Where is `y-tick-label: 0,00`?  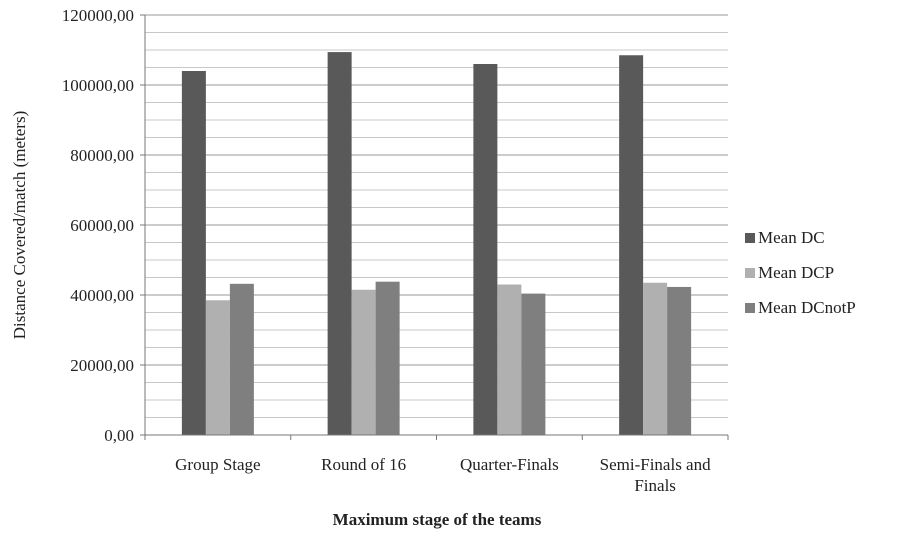
y-tick-label: 0,00 is located at coordinates (119, 435).